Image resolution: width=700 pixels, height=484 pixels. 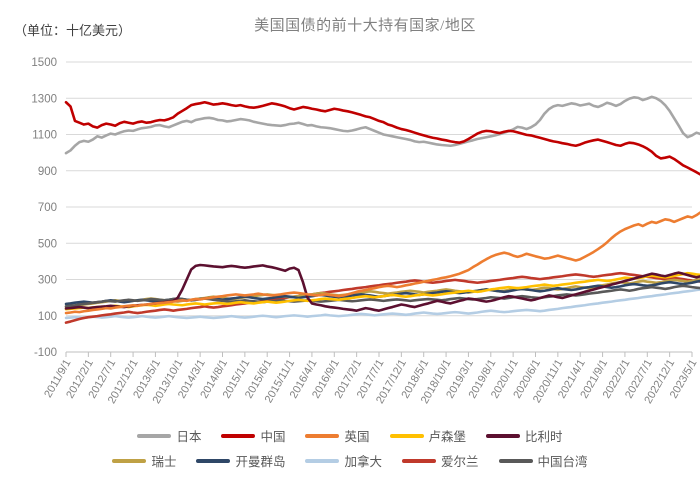 What do you see at coordinates (260, 462) in the screenshot?
I see `legend-label: 开曼群岛` at bounding box center [260, 462].